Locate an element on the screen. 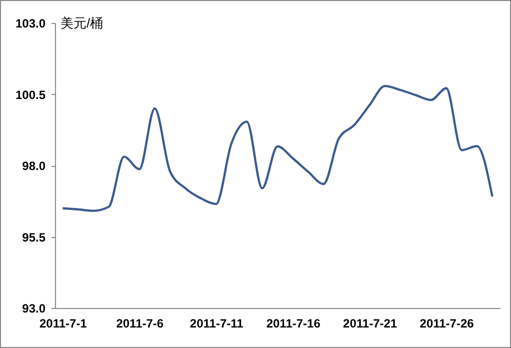  x-tick-label: 2011-7-26 is located at coordinates (447, 323).